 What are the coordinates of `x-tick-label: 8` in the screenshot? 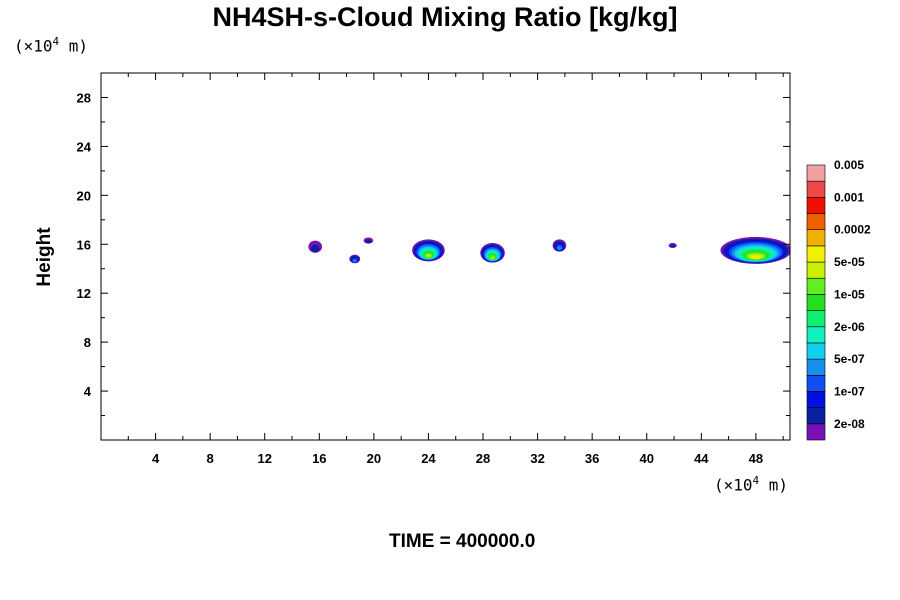 It's located at (210, 458).